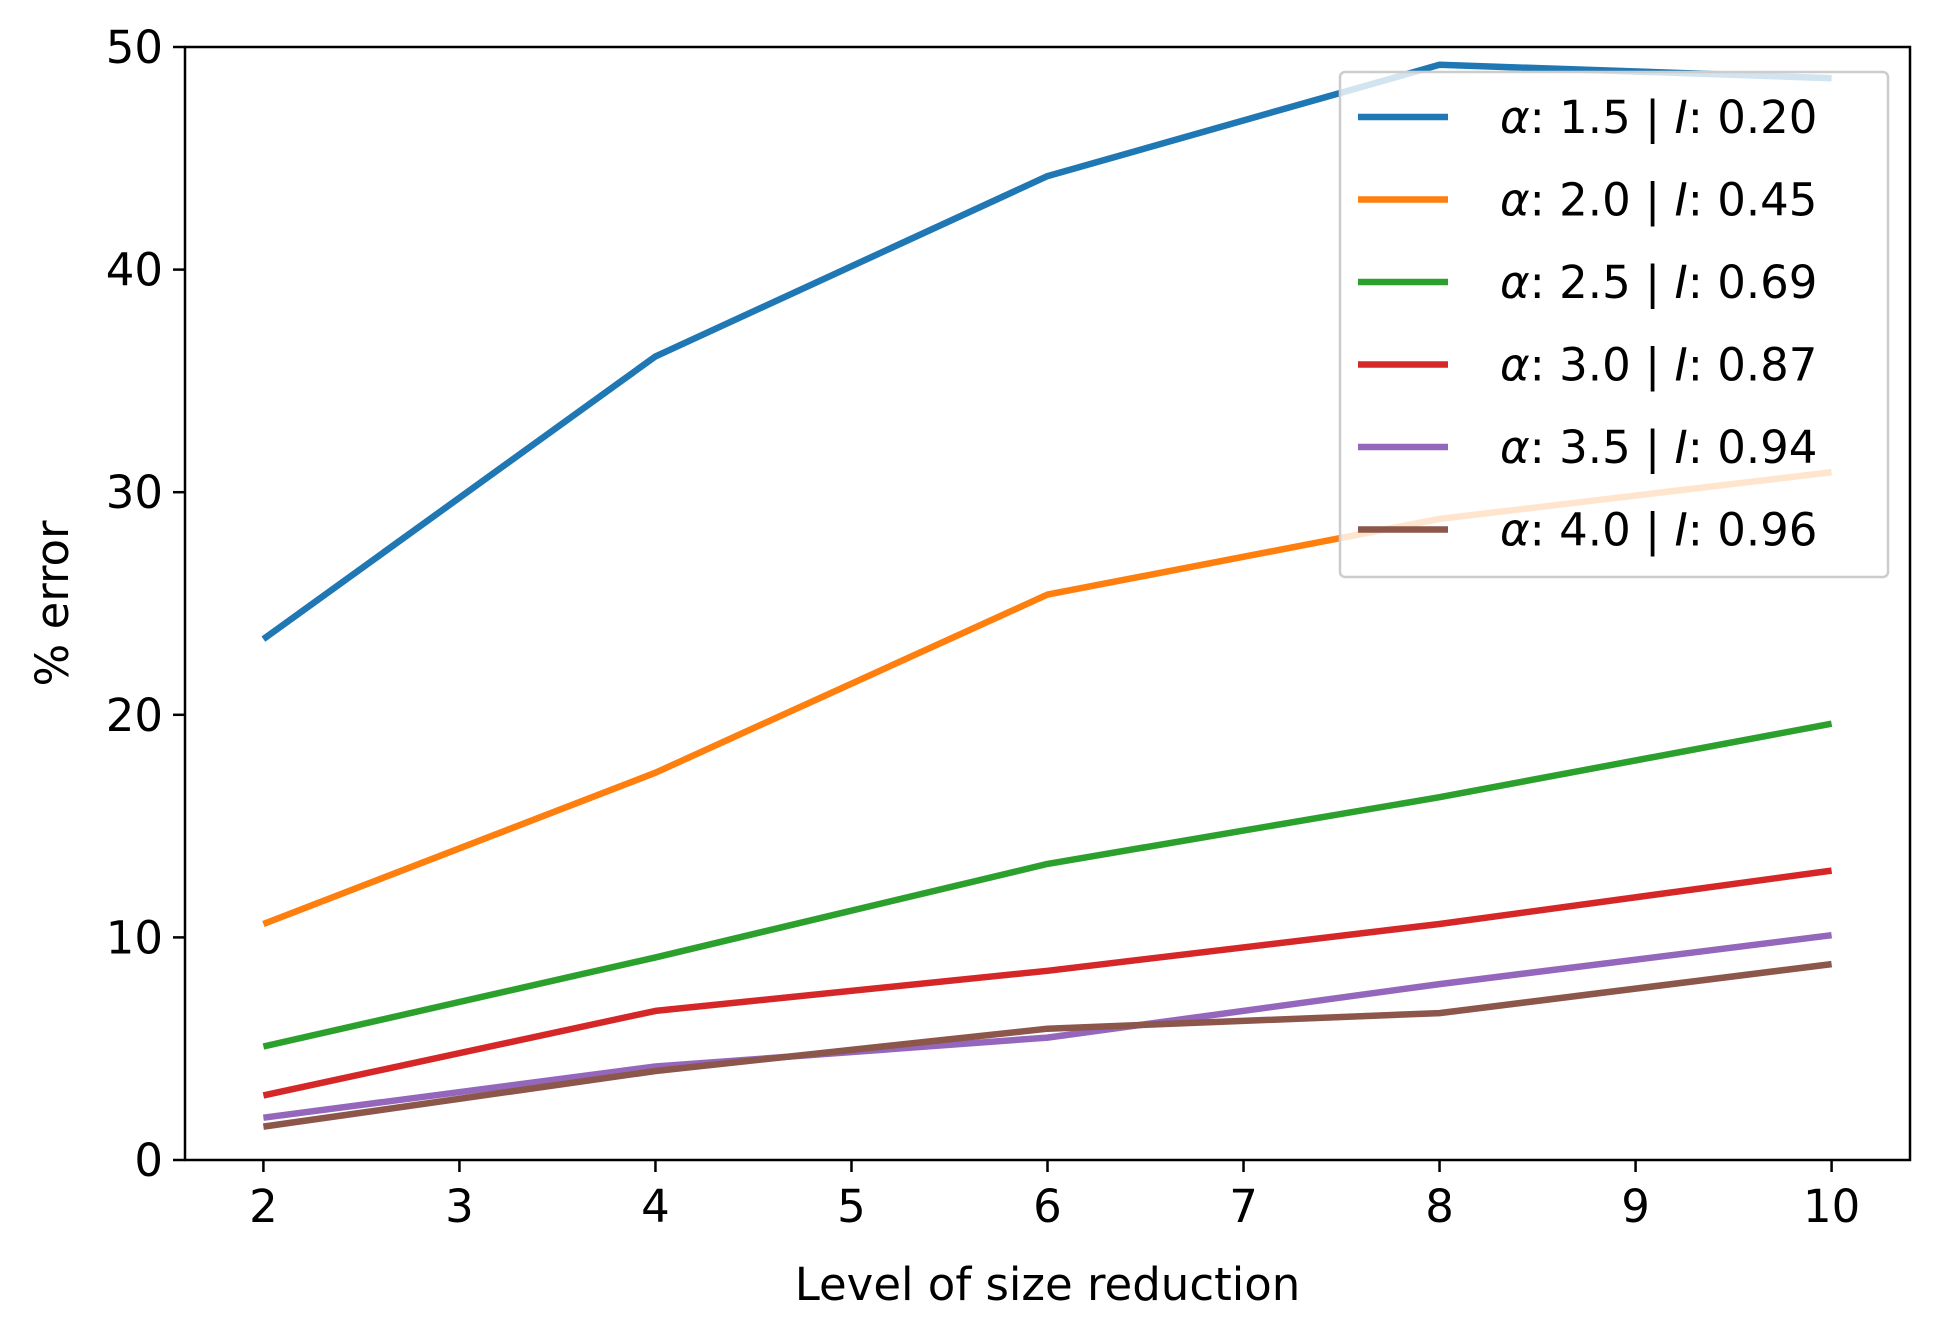 The width and height of the screenshot is (1935, 1336). What do you see at coordinates (1243, 1206) in the screenshot?
I see `x-tick-label: 7` at bounding box center [1243, 1206].